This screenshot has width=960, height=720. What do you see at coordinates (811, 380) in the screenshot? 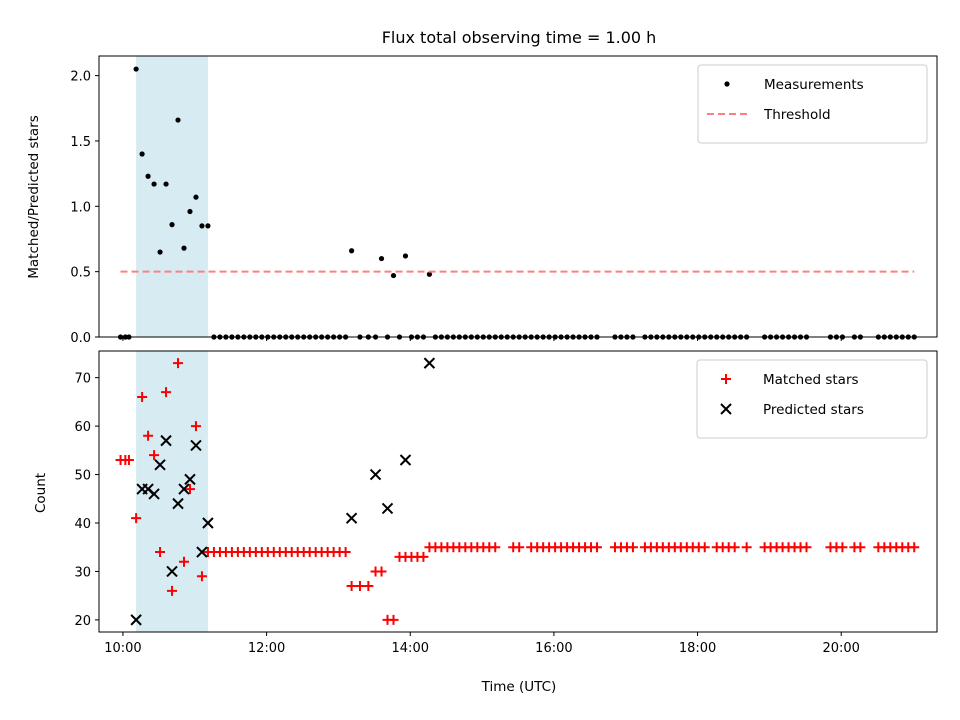
I see `legend-label: Matched stars` at bounding box center [811, 380].